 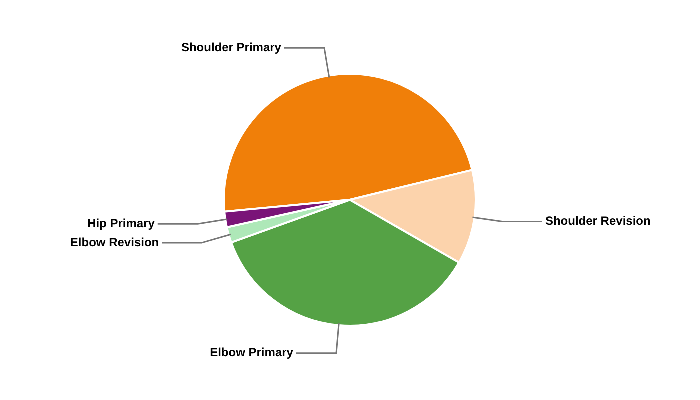 I want to click on slice-label: Shoulder Revision, so click(x=598, y=221).